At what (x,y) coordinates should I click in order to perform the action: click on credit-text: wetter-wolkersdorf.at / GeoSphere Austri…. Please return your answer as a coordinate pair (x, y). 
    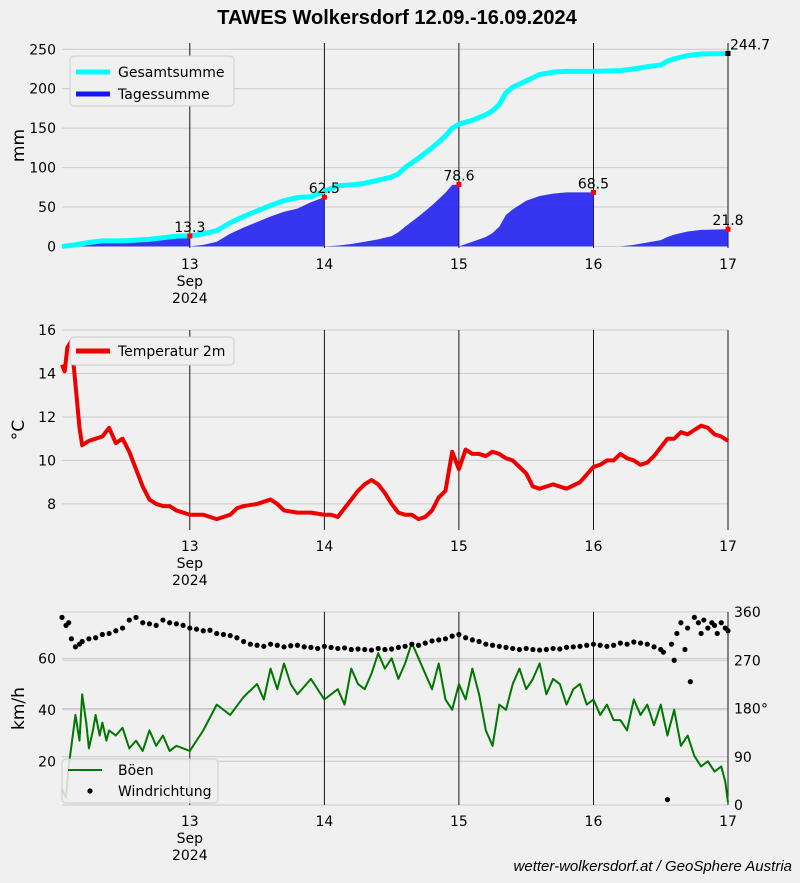
    Looking at the image, I should click on (653, 866).